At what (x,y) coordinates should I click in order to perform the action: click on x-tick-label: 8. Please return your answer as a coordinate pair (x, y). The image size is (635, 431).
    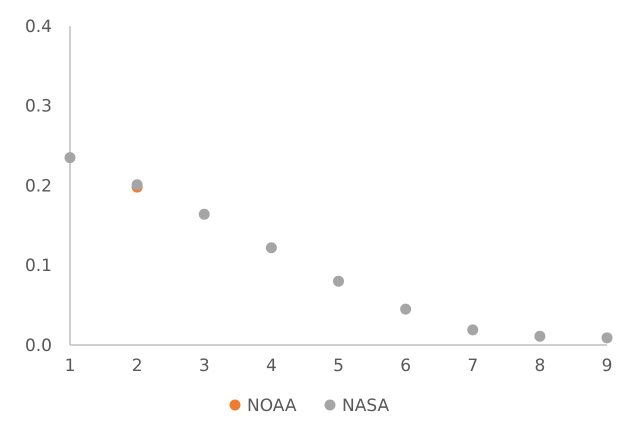
    Looking at the image, I should click on (540, 366).